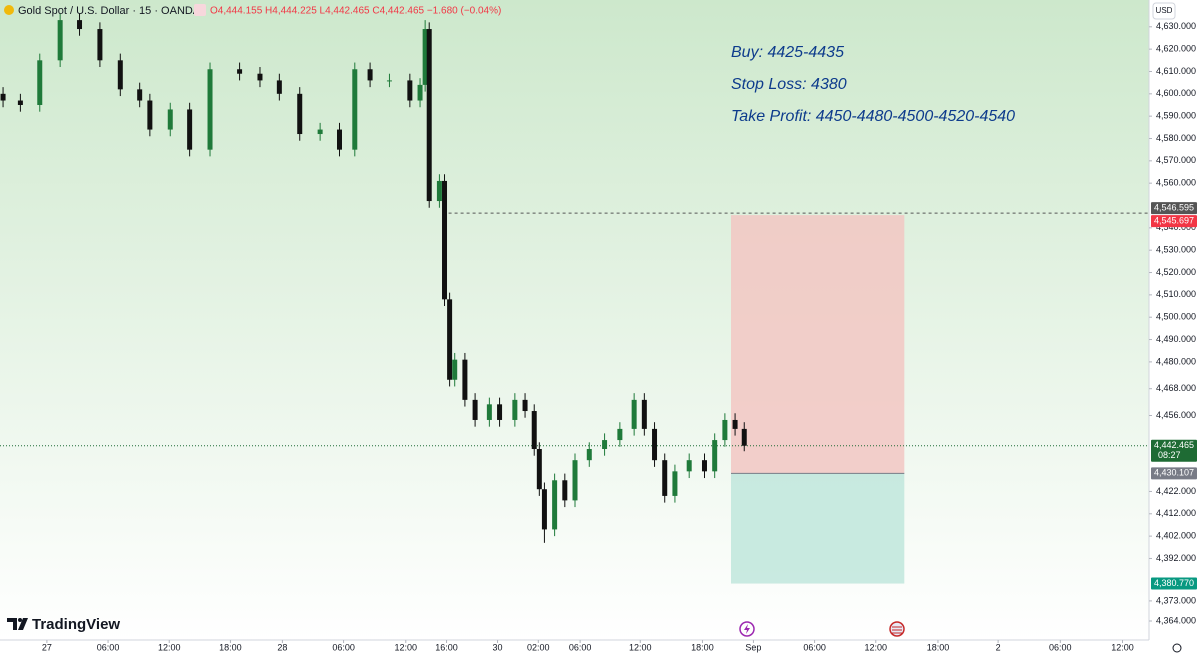 The image size is (1200, 657). I want to click on countdown: 08:27, so click(1169, 455).